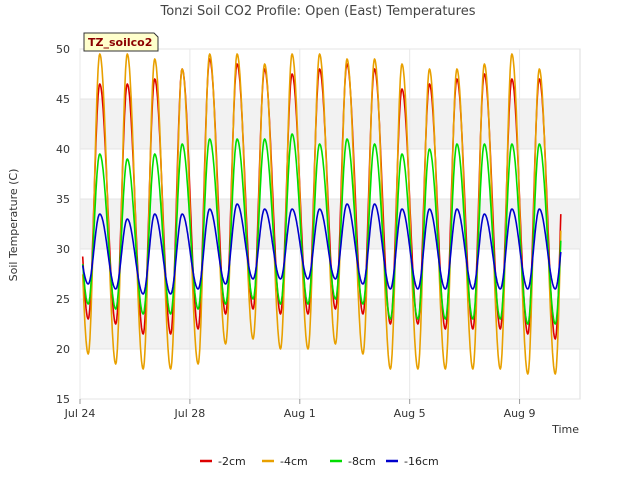  What do you see at coordinates (63, 399) in the screenshot?
I see `y-tick-label: 15` at bounding box center [63, 399].